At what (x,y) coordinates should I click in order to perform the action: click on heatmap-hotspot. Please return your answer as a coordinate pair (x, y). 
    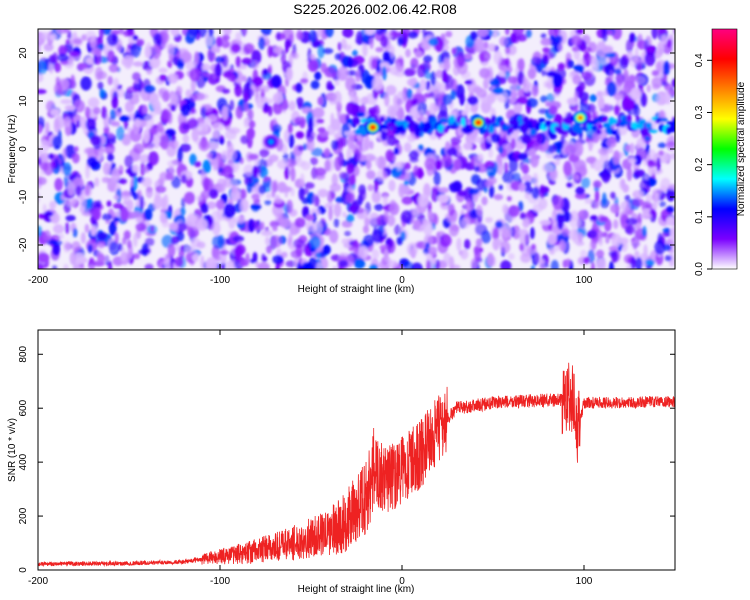
    Looking at the image, I should click on (373, 127).